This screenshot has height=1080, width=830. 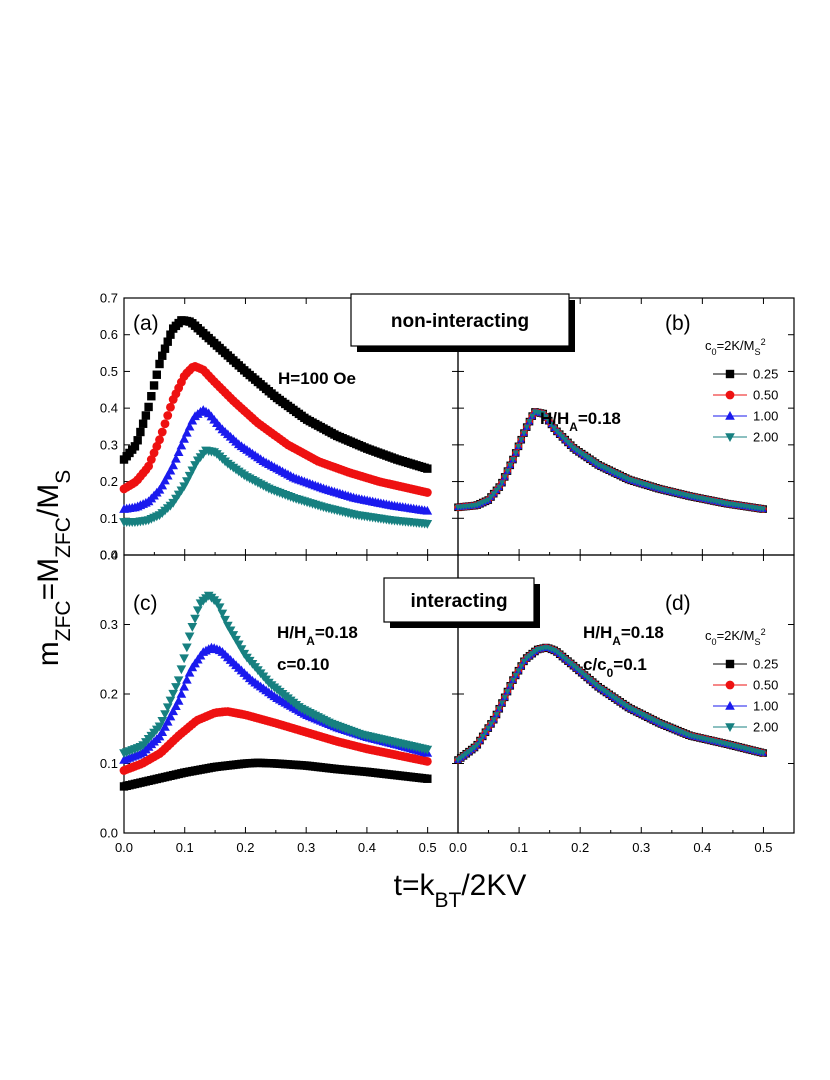 What do you see at coordinates (109, 481) in the screenshot?
I see `y-tick-label: 0.2` at bounding box center [109, 481].